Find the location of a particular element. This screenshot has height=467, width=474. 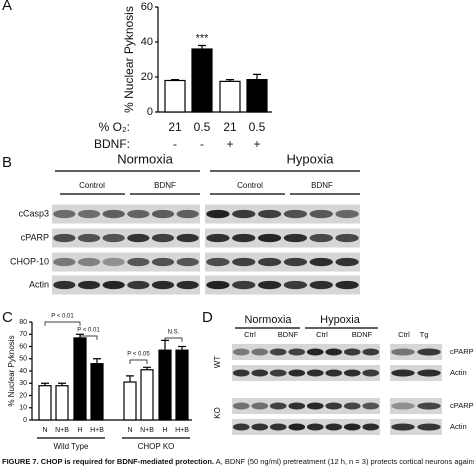

y-tick-label: 50 is located at coordinates (23, 359).